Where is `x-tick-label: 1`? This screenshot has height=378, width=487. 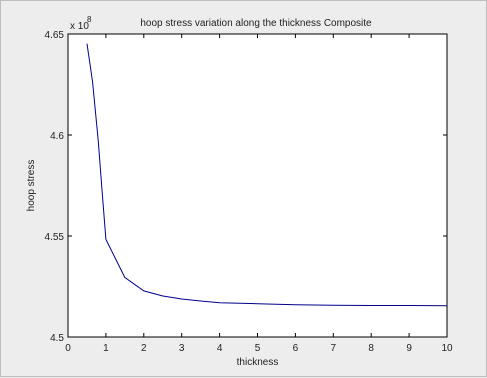 x-tick-label: 1 is located at coordinates (106, 348).